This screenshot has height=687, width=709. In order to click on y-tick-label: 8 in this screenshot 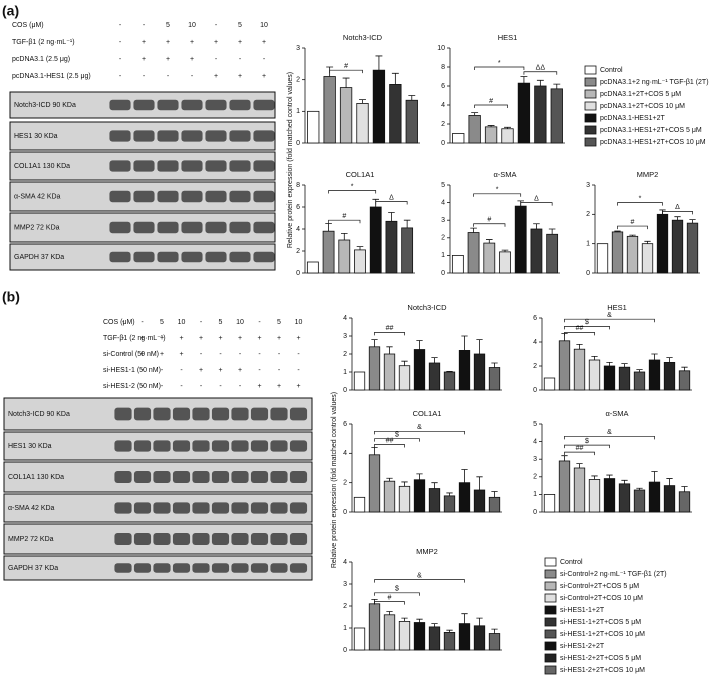, I will do `click(298, 185)`.